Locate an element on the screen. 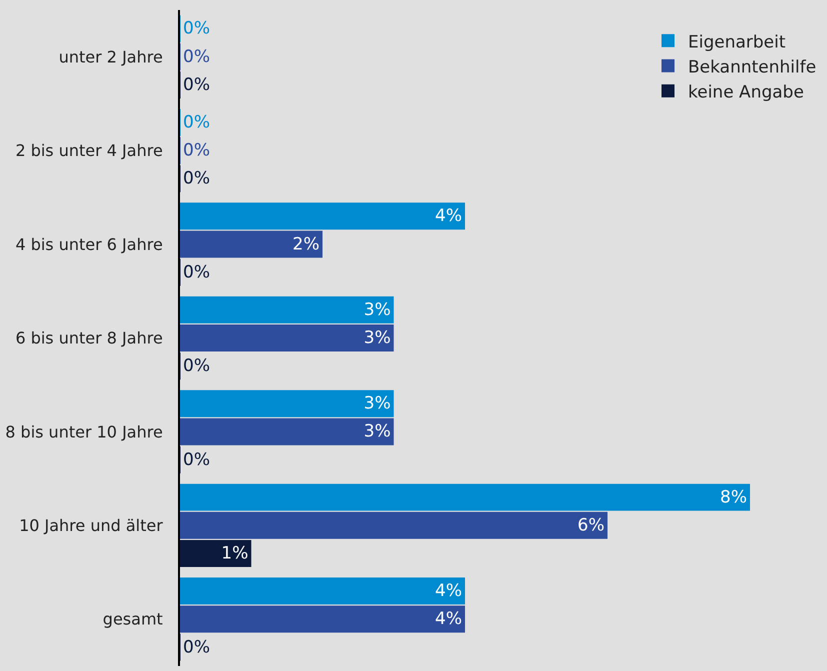 The image size is (827, 671). y-tick-label: 10 Jahre und älter is located at coordinates (91, 526).